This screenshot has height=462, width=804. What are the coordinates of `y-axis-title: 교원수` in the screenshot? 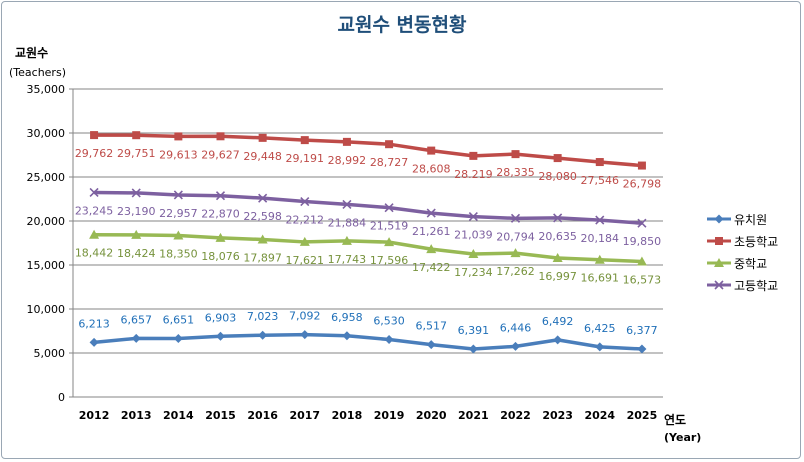 It's located at (32, 53).